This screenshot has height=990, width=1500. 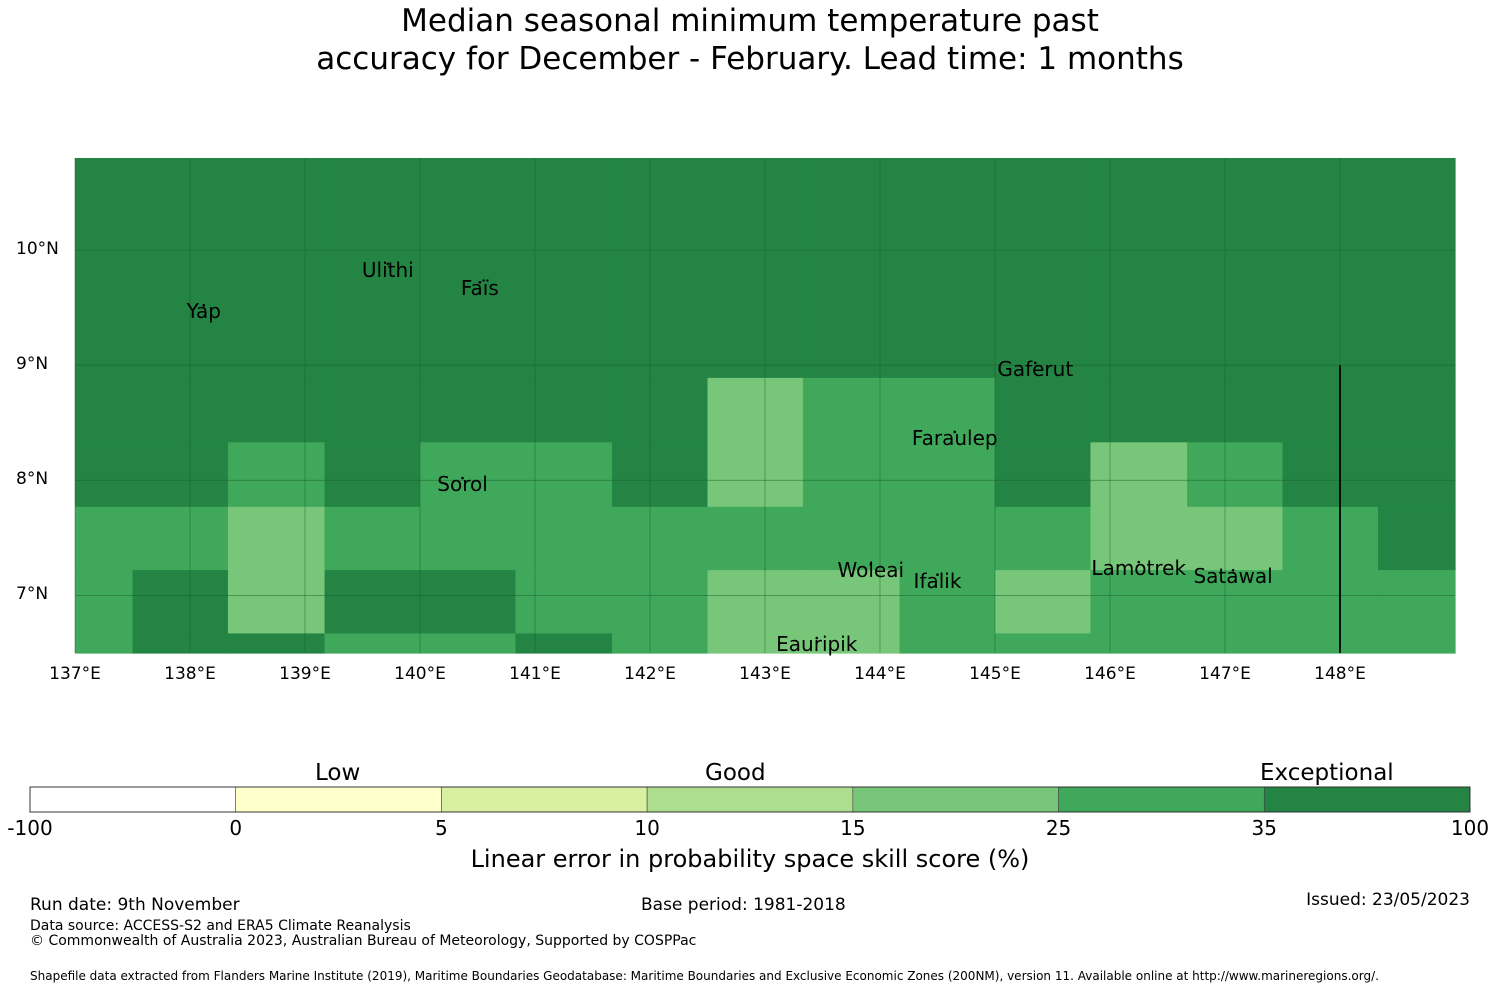 What do you see at coordinates (32, 364) in the screenshot?
I see `lat-tick-label: 9°N` at bounding box center [32, 364].